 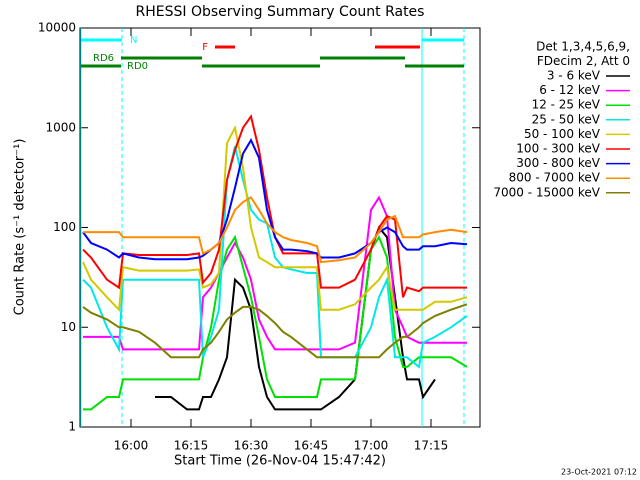 I want to click on legend-label: 50 - 100 keV, so click(x=562, y=134).